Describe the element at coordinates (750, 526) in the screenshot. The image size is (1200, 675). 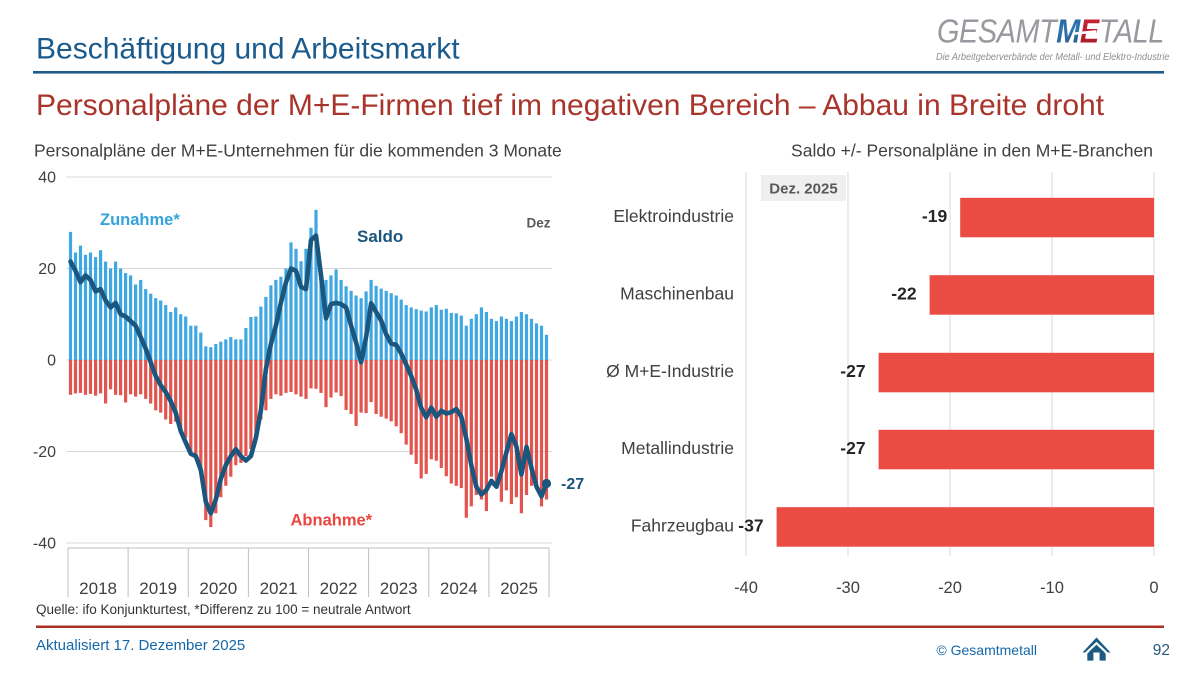
I see `svg-text: -37` at that location.